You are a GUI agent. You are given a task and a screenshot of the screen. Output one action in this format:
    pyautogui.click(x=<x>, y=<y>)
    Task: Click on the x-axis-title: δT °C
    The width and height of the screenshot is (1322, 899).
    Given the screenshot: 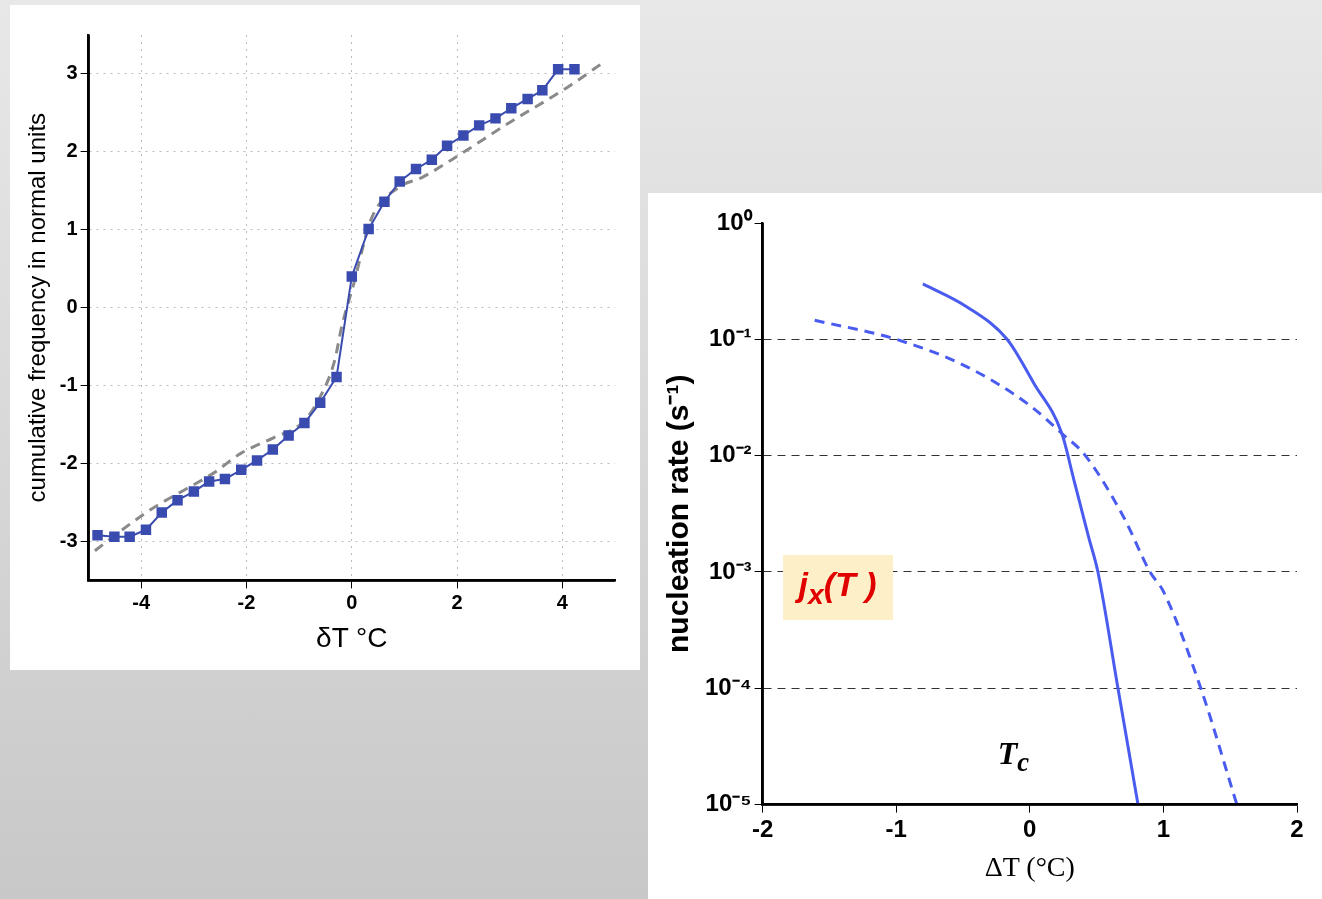 What is the action you would take?
    pyautogui.click(x=352, y=637)
    